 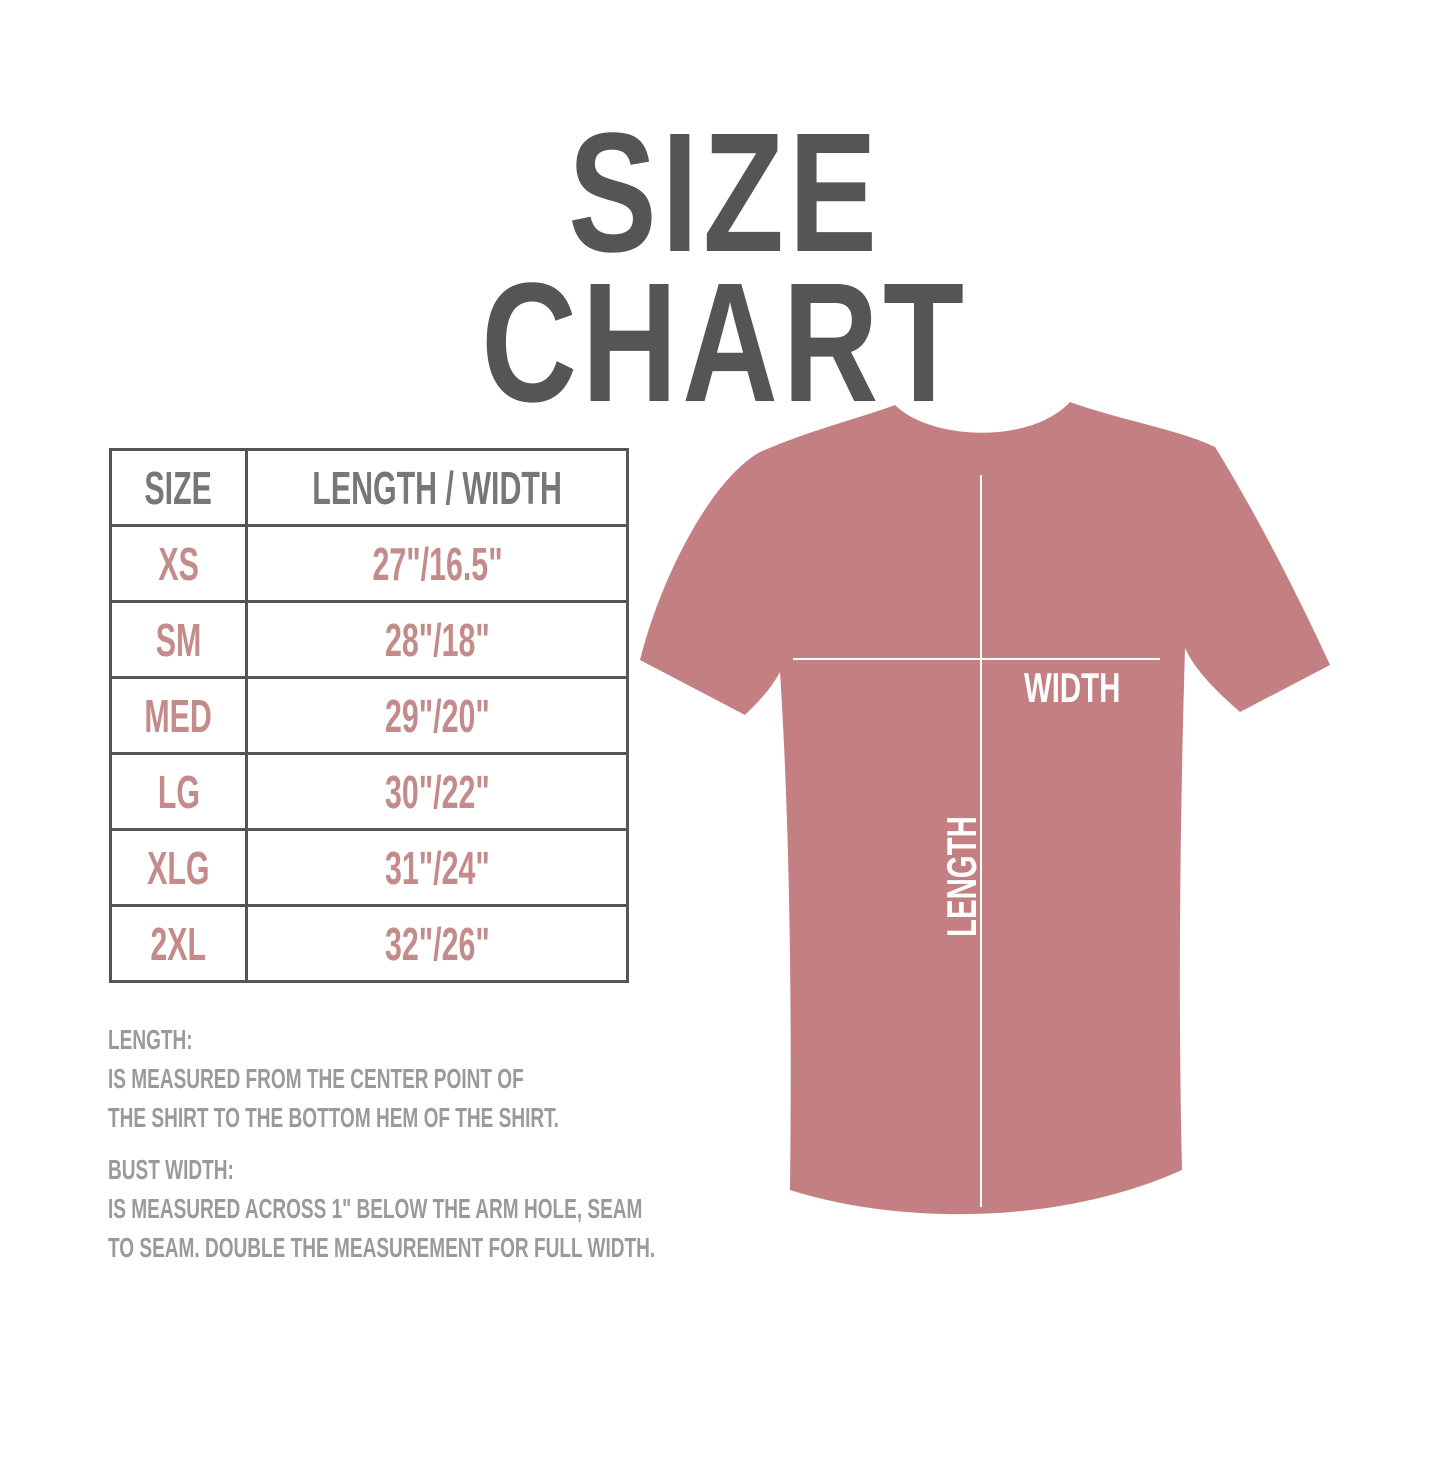 I want to click on length-note-heading: LENGTH:, so click(x=150, y=1039).